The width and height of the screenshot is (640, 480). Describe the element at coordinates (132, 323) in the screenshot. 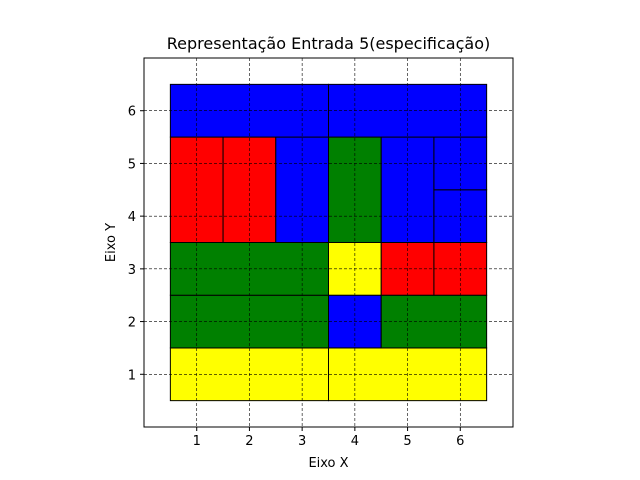

I see `y-tick-label: 2` at that location.